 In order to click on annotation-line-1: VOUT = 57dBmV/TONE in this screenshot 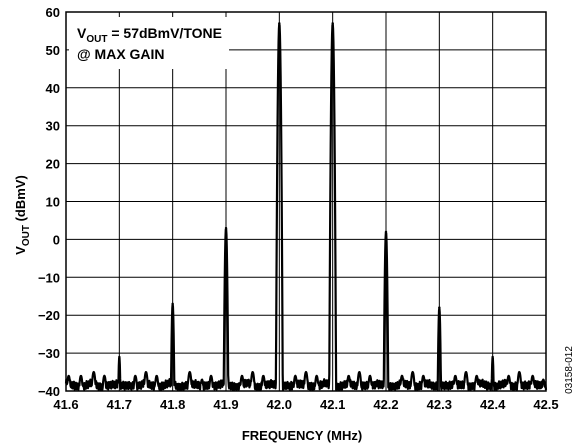, I will do `click(149, 35)`.